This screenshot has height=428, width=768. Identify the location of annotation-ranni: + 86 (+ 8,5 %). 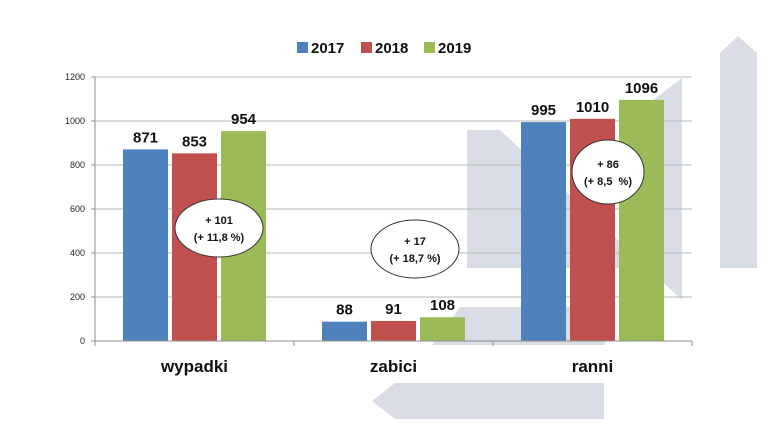
(608, 172).